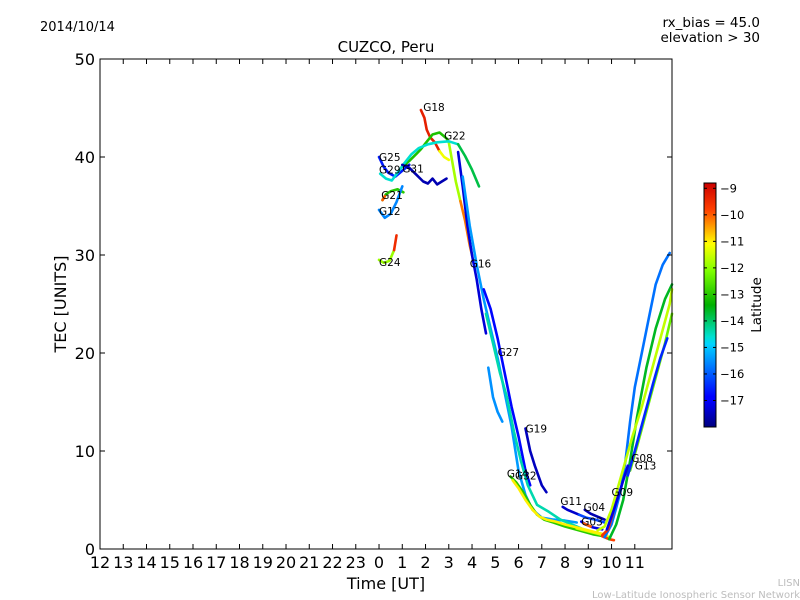 This screenshot has width=800, height=600. What do you see at coordinates (239, 562) in the screenshot?
I see `x-tick-label: 18` at bounding box center [239, 562].